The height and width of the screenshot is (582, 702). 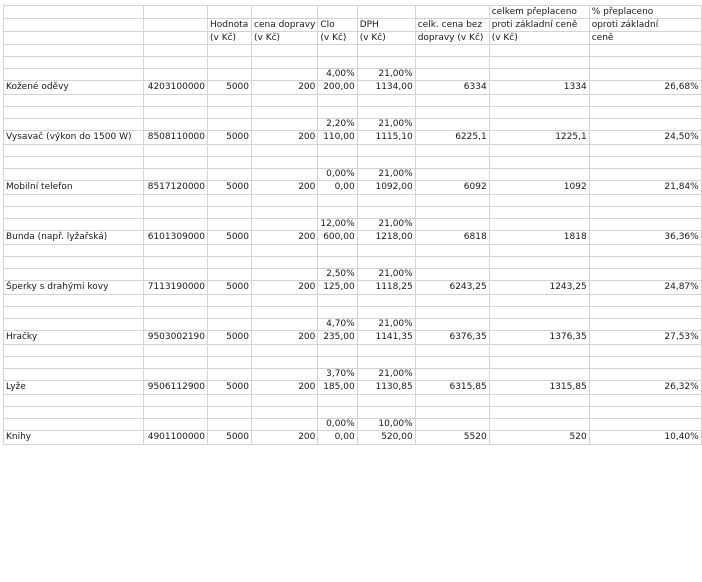 I want to click on item-duty-cell: 185,00, so click(x=337, y=387).